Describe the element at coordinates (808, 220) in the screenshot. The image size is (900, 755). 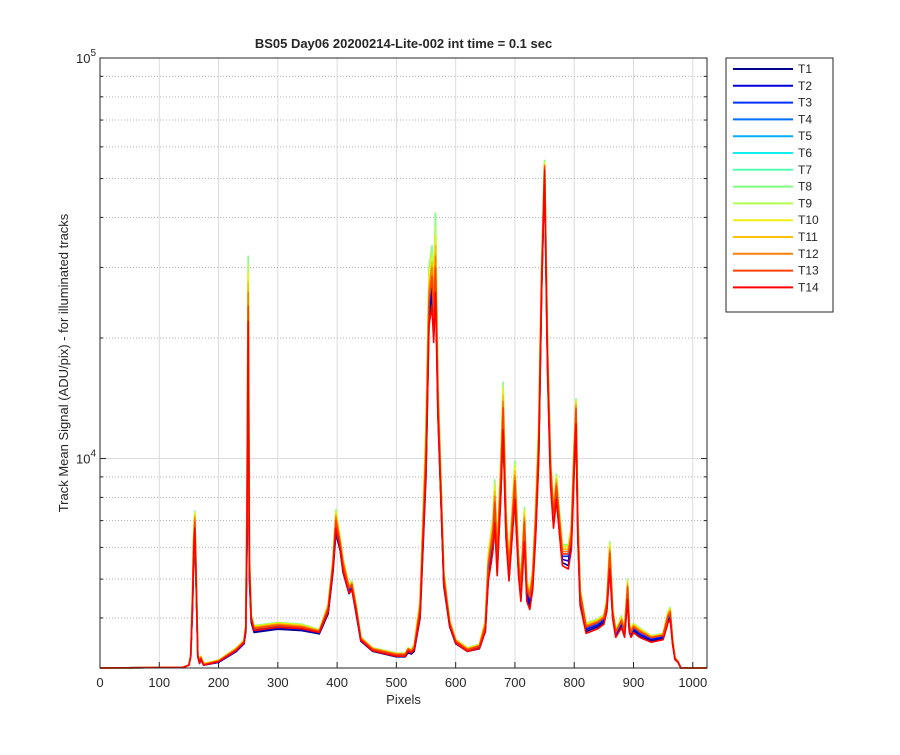
I see `legend-label: T10` at that location.